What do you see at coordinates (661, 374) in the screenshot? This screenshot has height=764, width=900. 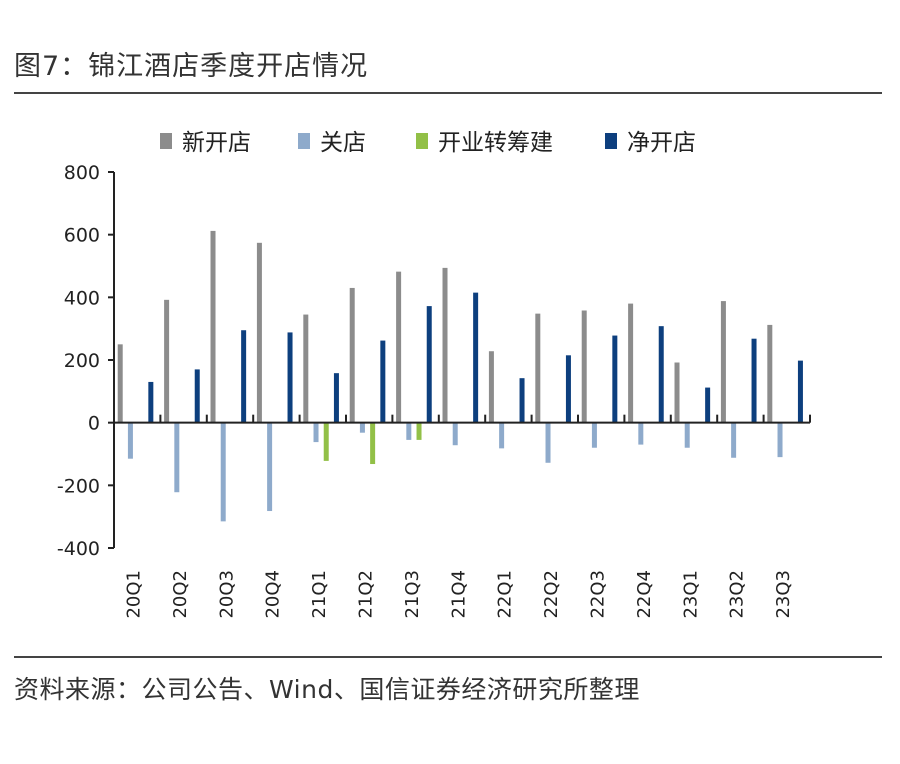 I see `bar-净开店-22Q4` at bounding box center [661, 374].